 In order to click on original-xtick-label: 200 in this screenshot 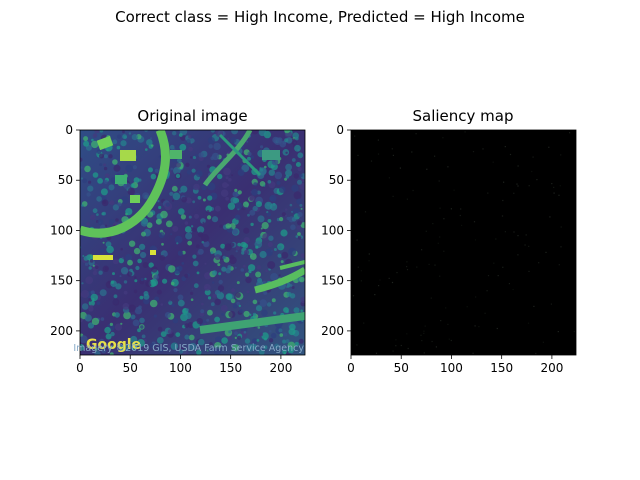, I will do `click(280, 368)`.